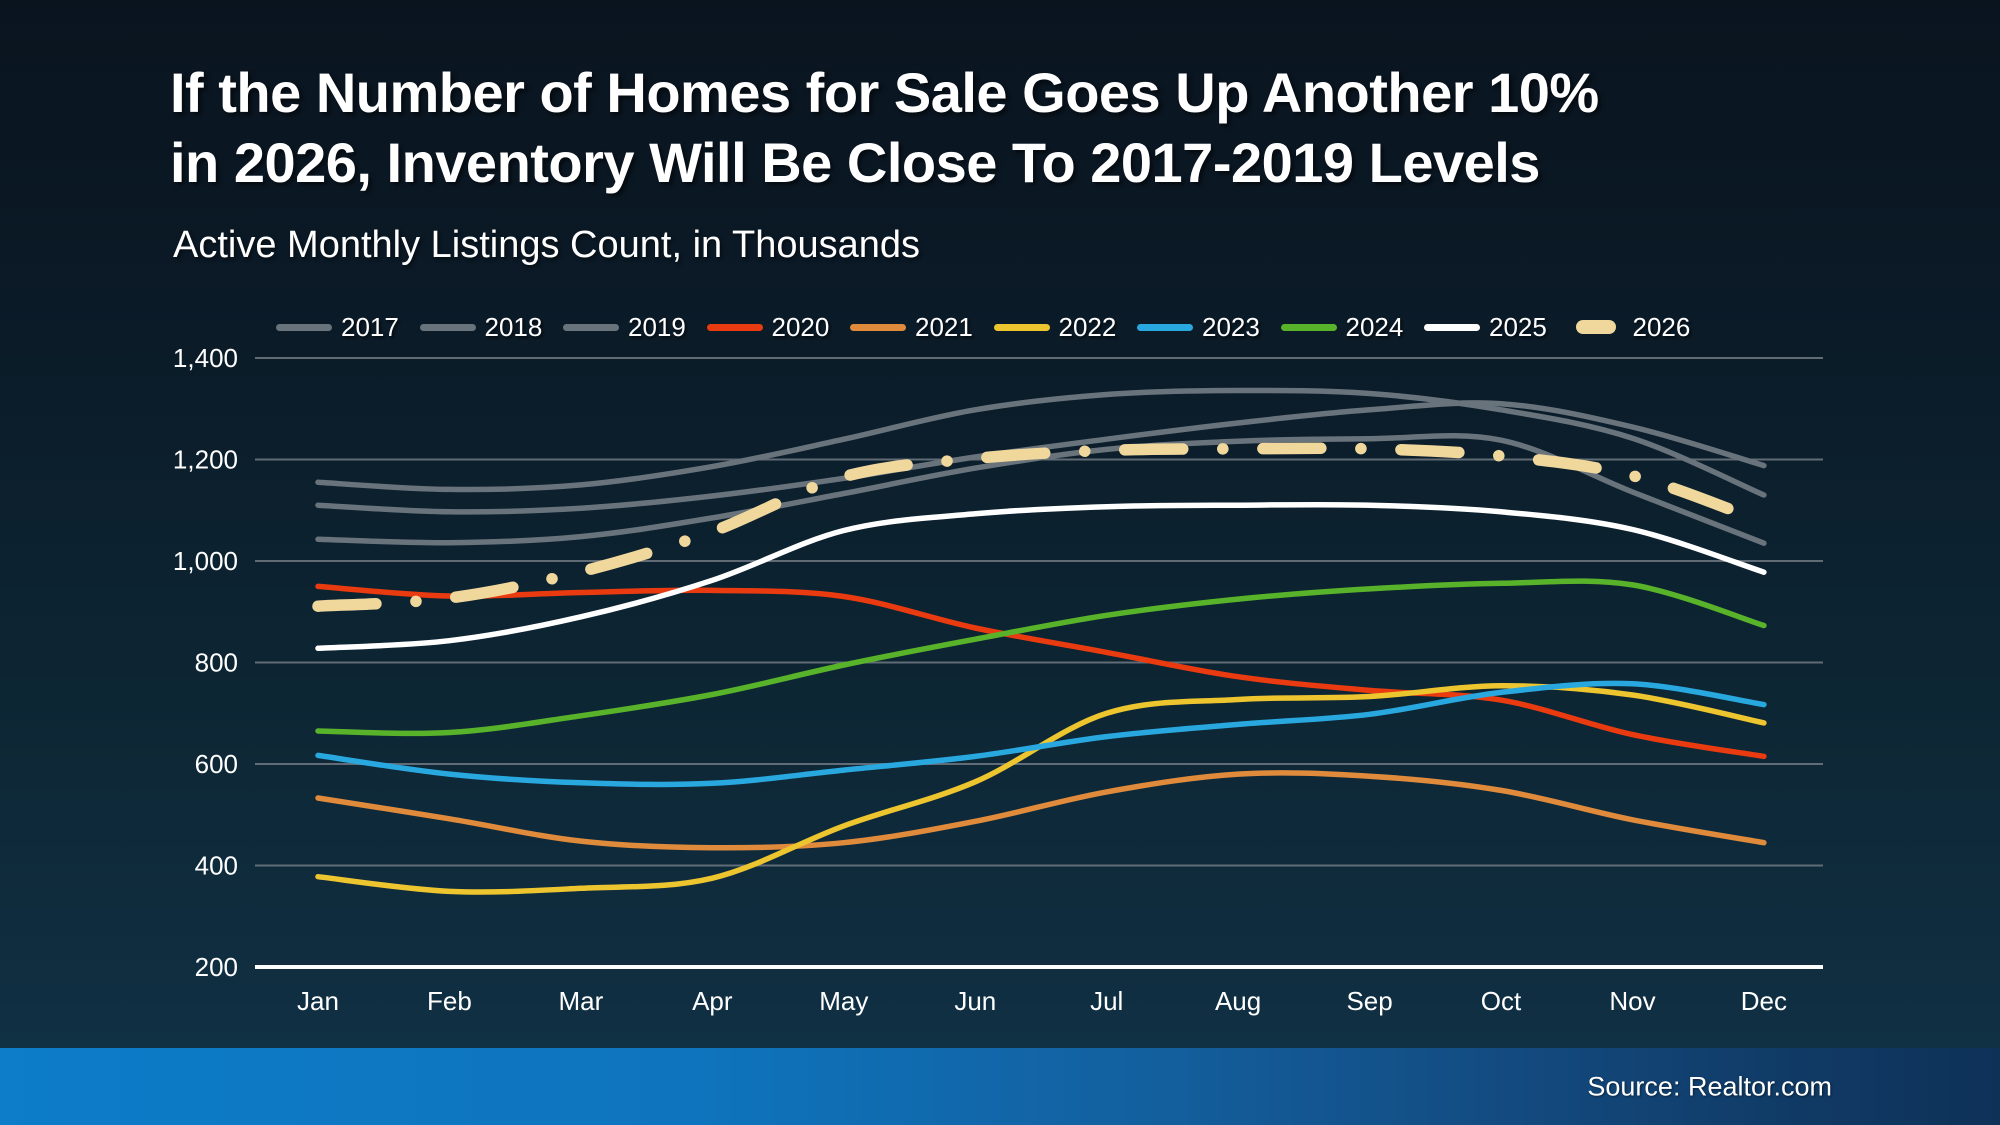  I want to click on legend-swatch-2025, so click(1452, 327).